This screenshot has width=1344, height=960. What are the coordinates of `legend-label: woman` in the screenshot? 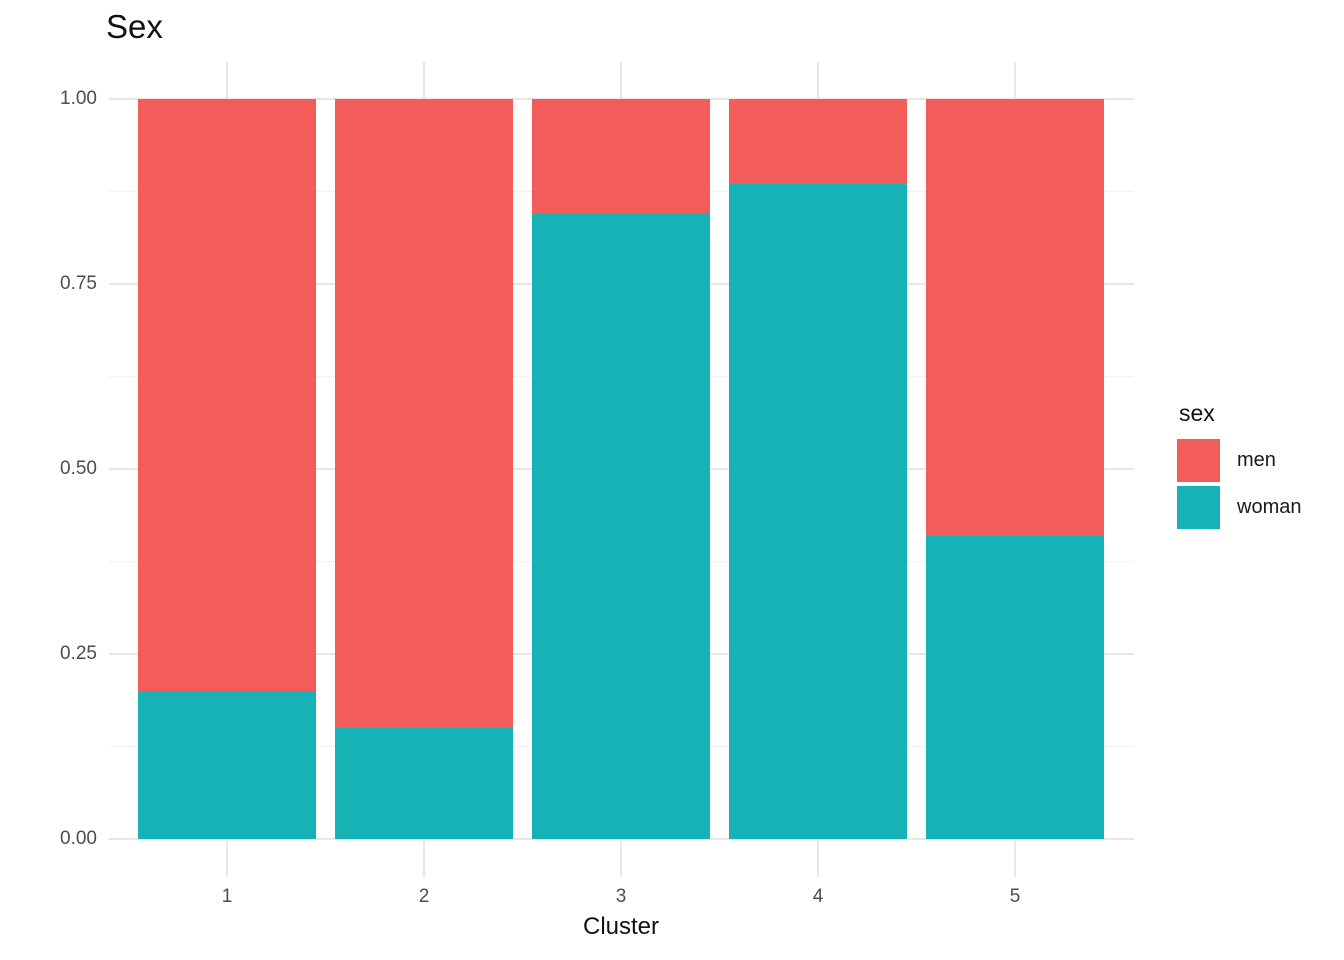 It's located at (1269, 507).